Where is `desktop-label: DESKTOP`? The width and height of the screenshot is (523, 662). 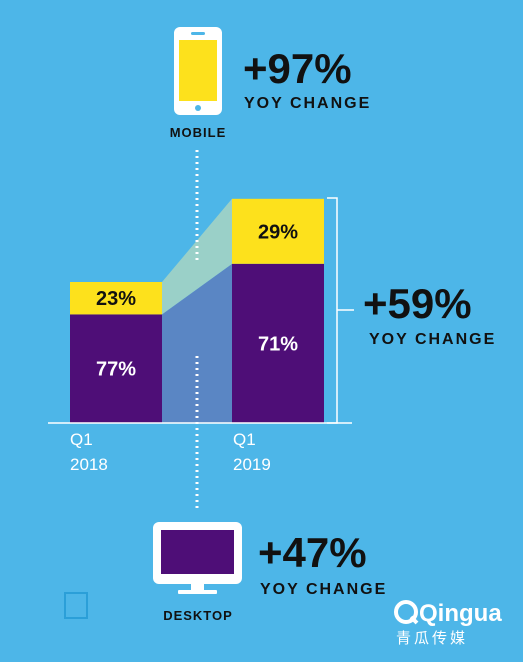
desktop-label: DESKTOP is located at coordinates (198, 615).